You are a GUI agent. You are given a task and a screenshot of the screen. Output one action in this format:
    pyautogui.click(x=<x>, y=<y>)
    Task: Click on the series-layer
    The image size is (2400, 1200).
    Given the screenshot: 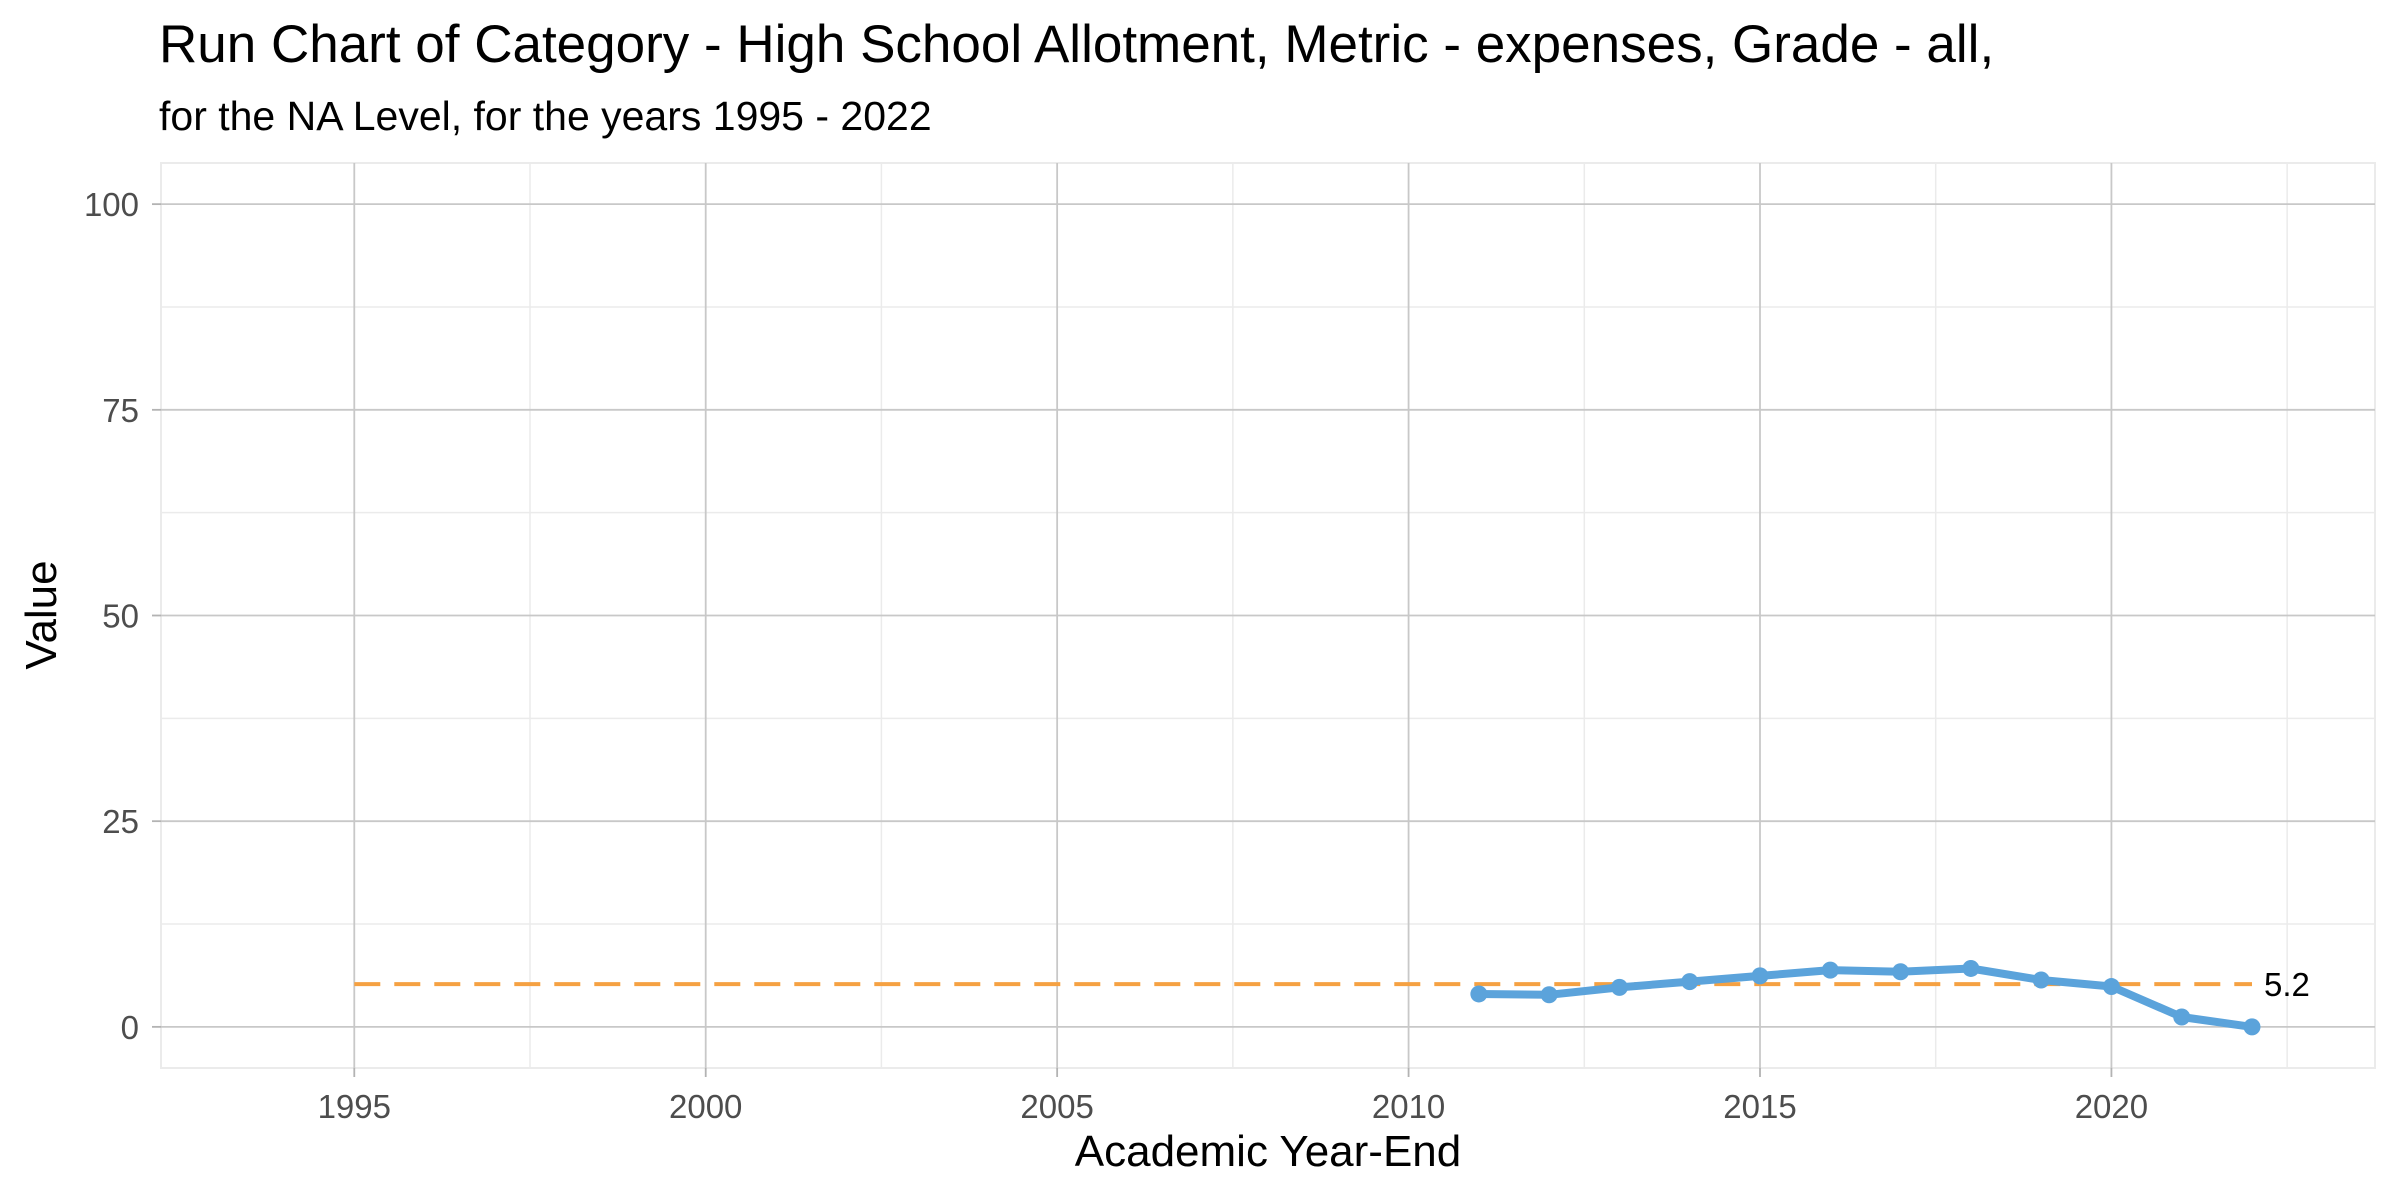 What is the action you would take?
    pyautogui.click(x=1865, y=997)
    